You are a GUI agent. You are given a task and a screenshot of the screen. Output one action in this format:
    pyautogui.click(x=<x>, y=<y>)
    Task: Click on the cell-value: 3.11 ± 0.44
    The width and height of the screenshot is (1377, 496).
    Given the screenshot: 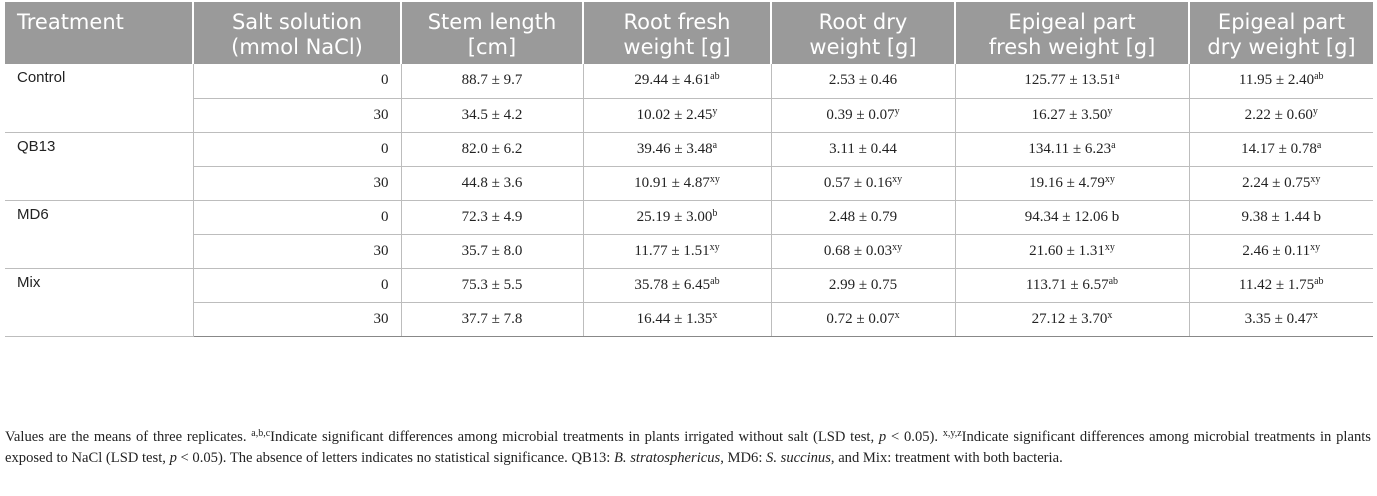 What is the action you would take?
    pyautogui.click(x=863, y=148)
    